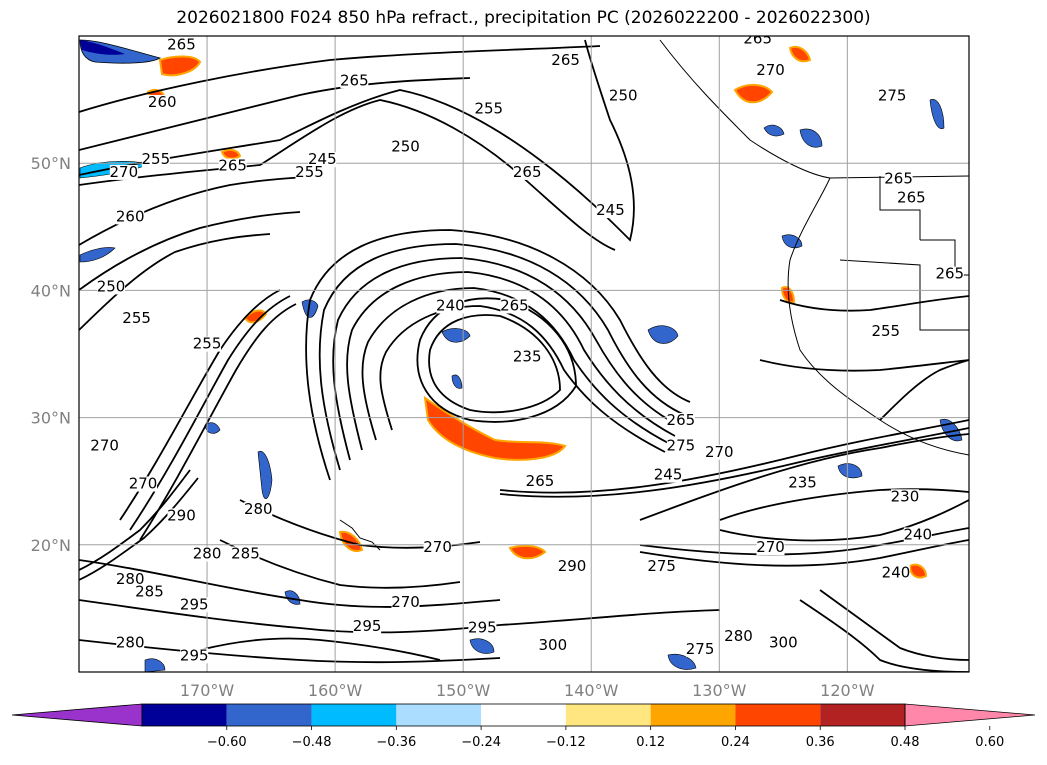 This screenshot has height=765, width=1047. What do you see at coordinates (77, 715) in the screenshot?
I see `colorbar-extend-low` at bounding box center [77, 715].